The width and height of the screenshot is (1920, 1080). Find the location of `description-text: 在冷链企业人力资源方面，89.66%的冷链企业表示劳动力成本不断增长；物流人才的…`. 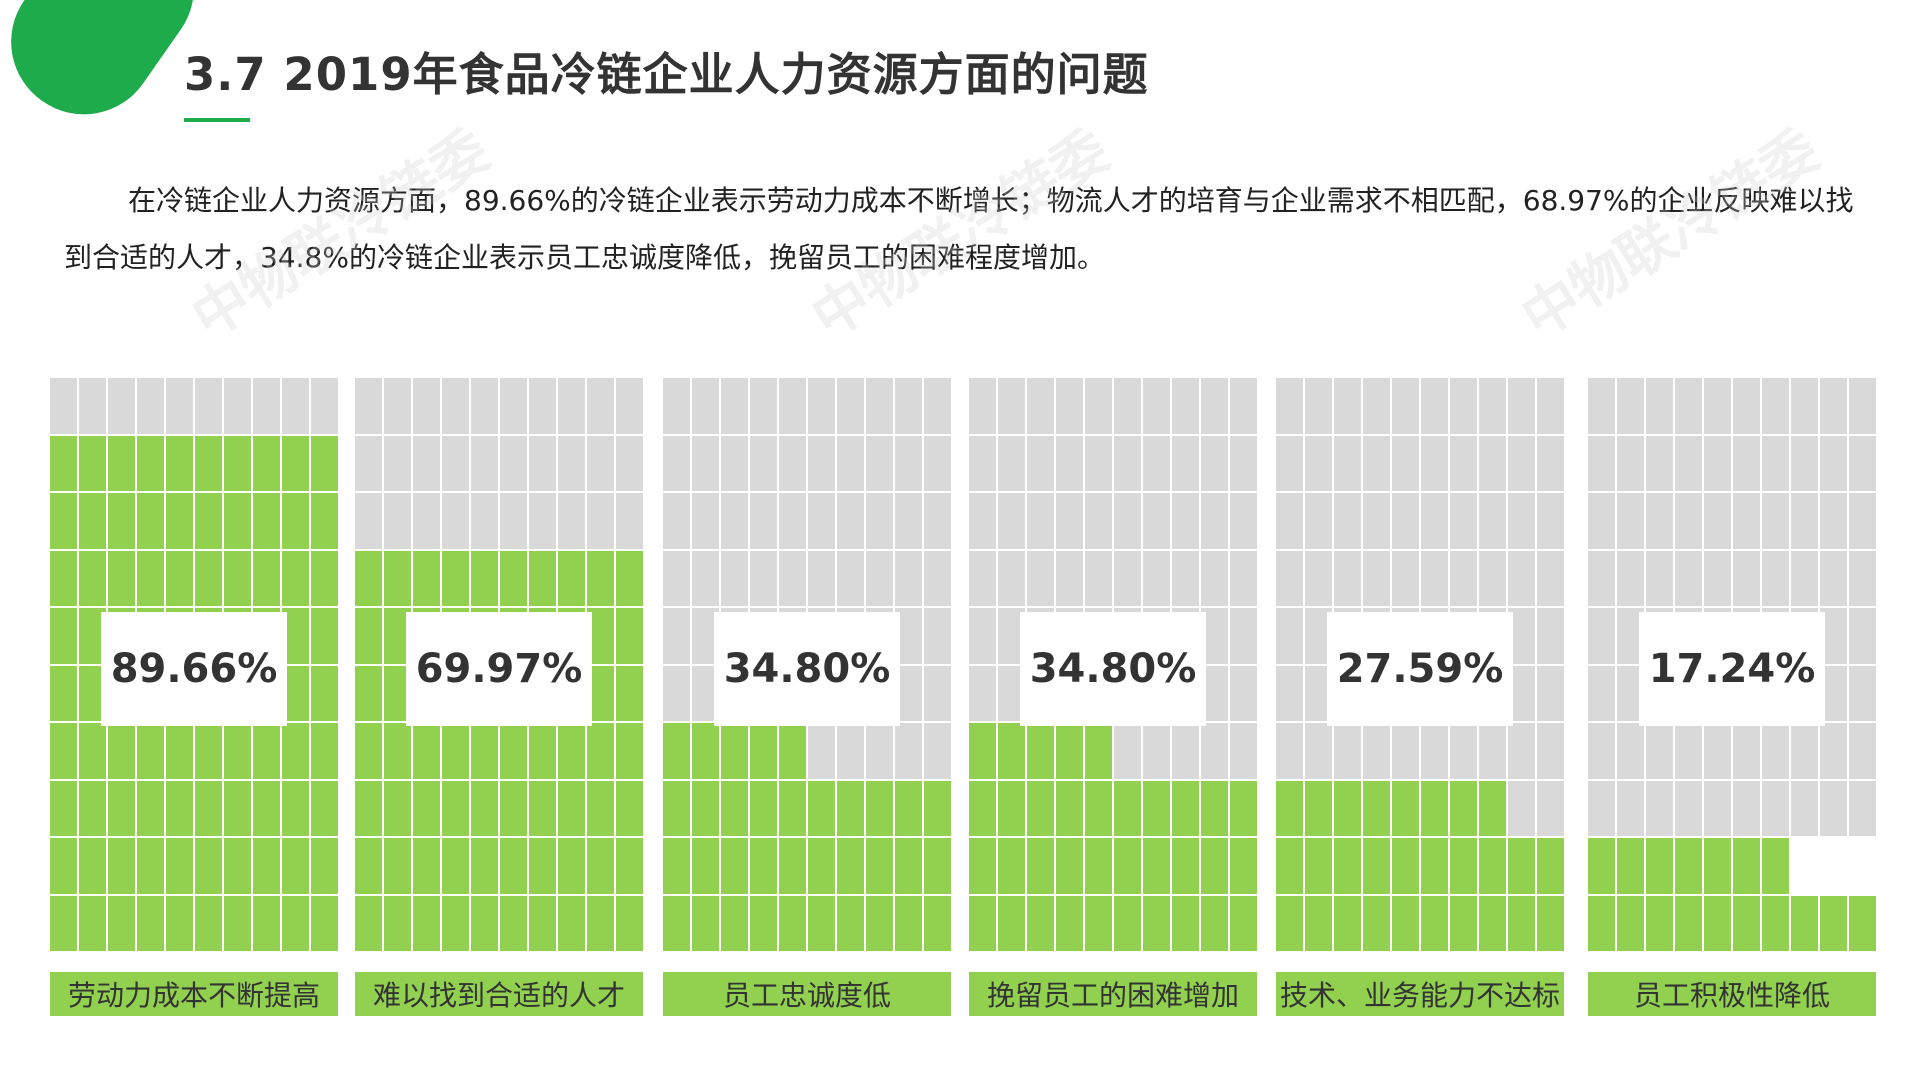

description-text: 在冷链企业人力资源方面，89.66%的冷链企业表示劳动力成本不断增长；物流人才的… is located at coordinates (959, 229).